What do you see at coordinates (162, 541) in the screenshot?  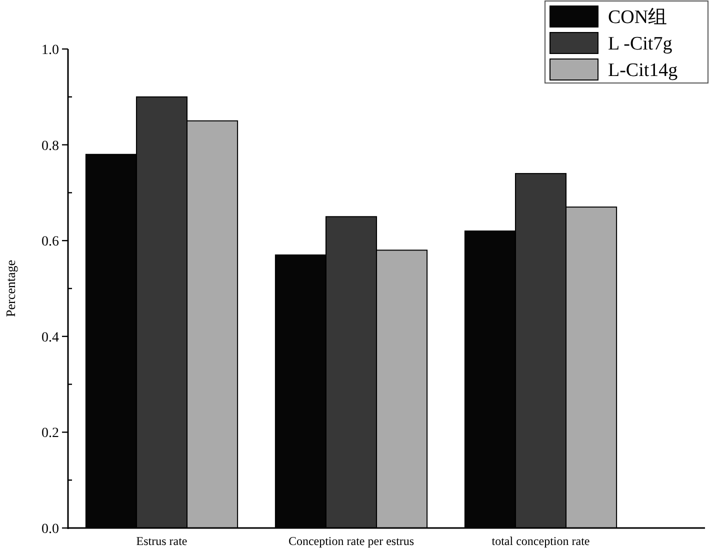 I see `x-tick-label: Estrus rate` at bounding box center [162, 541].